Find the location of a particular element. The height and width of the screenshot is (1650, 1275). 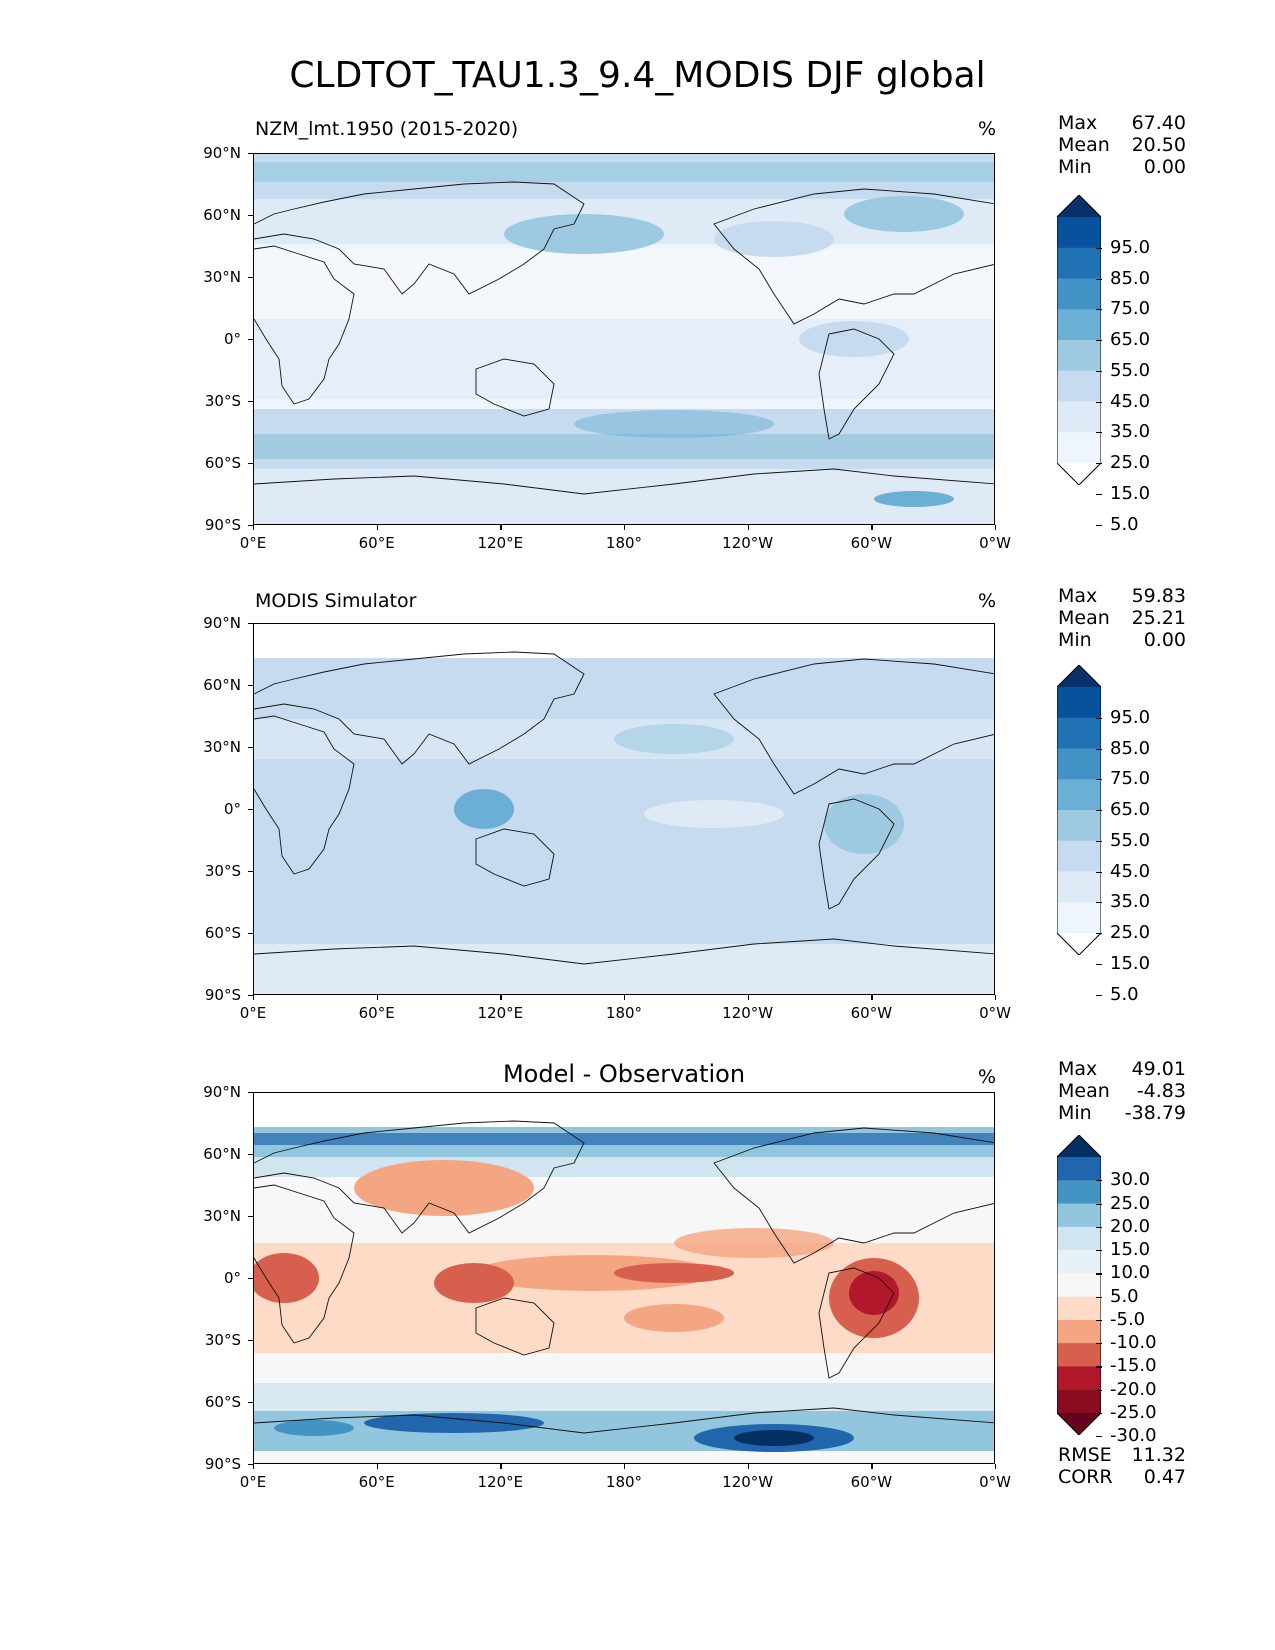

colorbar-label: 10.0 is located at coordinates (1130, 1273).